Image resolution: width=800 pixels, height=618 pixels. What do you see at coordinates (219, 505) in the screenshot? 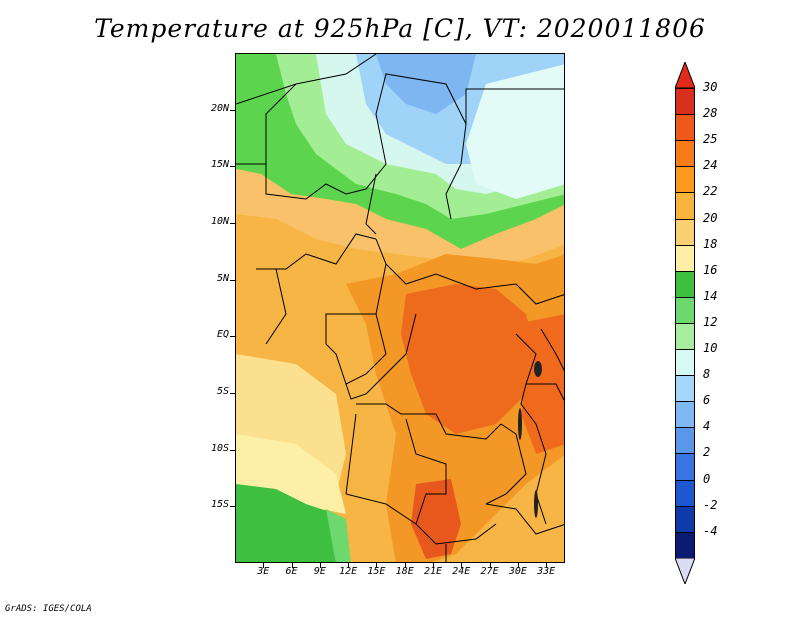
I see `latitude-label: 15S` at bounding box center [219, 505].